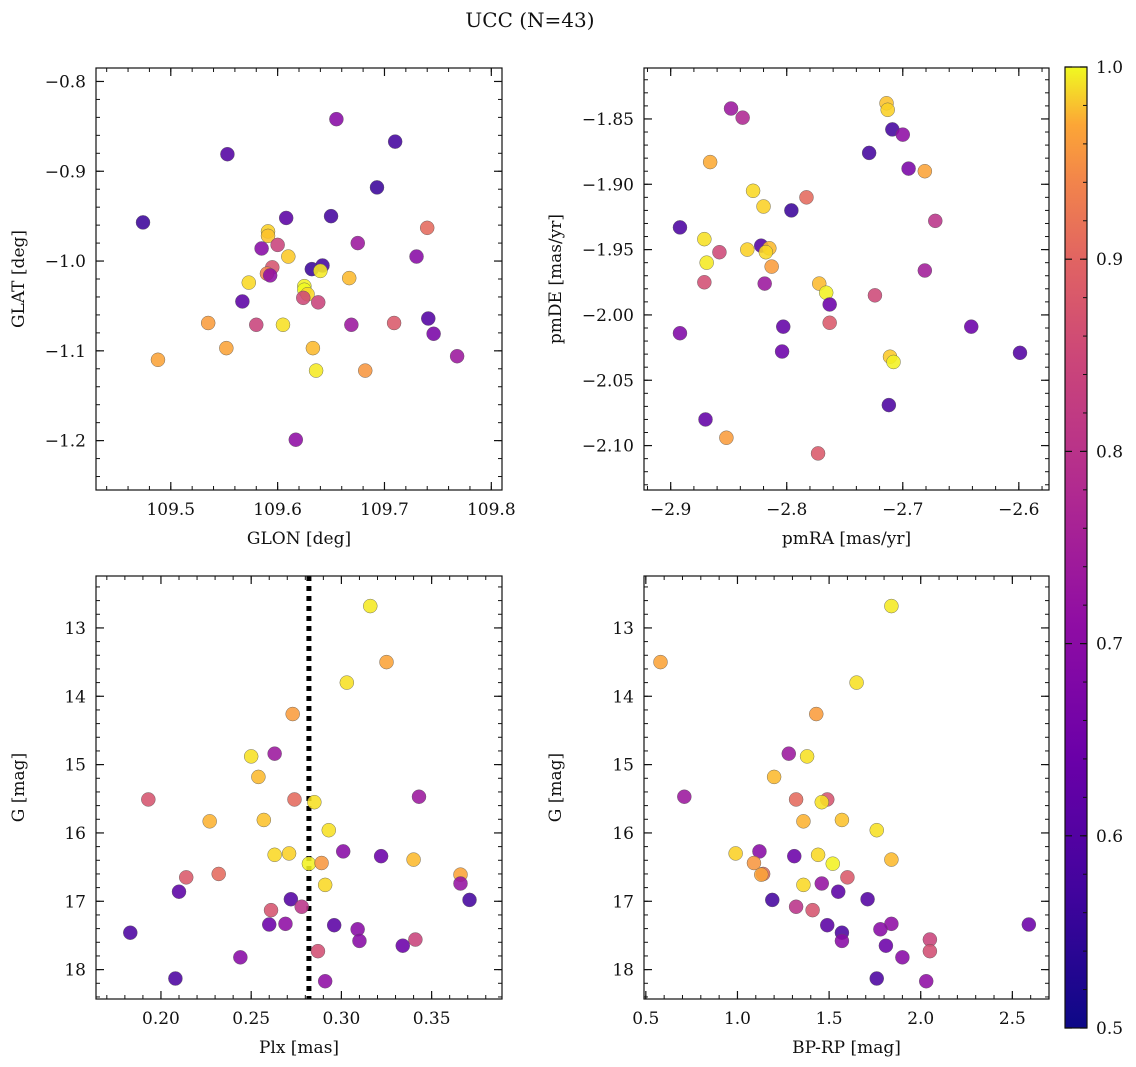  I want to click on axes-frame, so click(299, 279).